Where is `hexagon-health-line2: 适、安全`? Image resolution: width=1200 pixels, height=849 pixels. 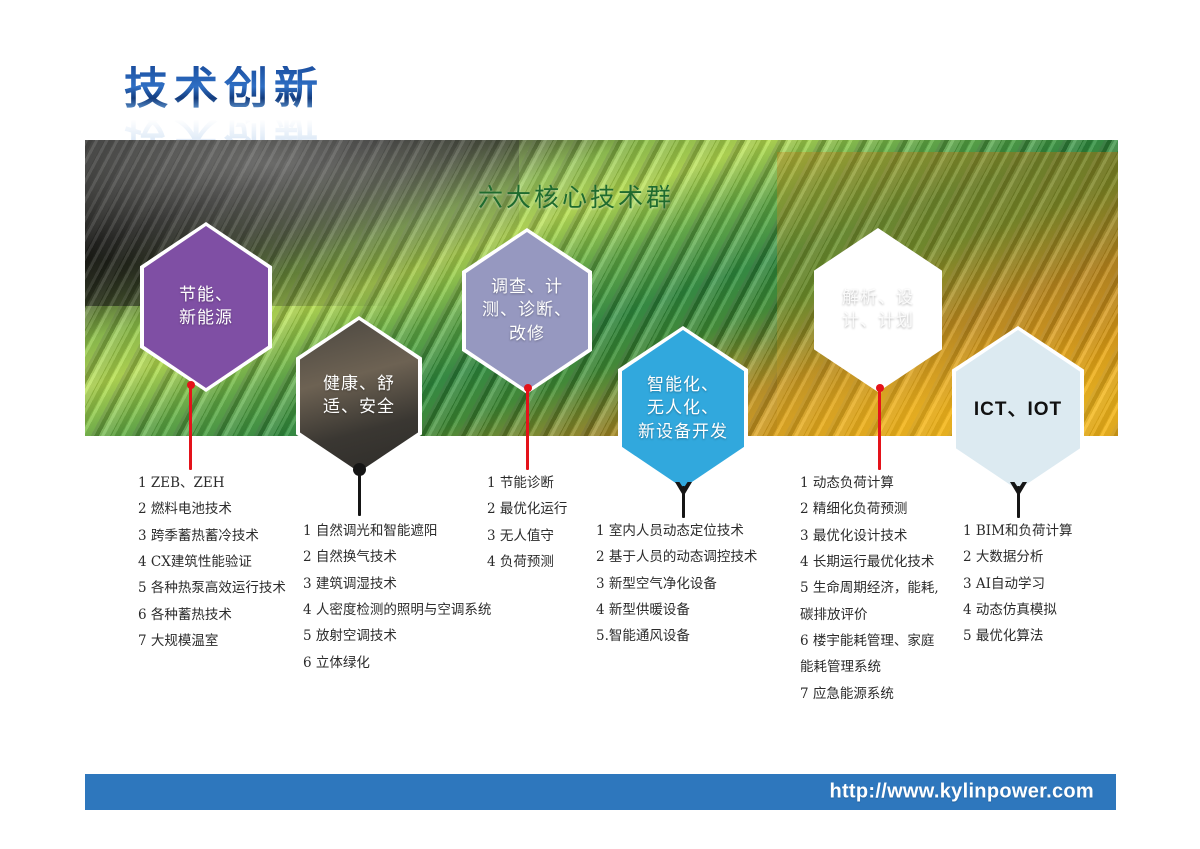 hexagon-health-line2: 适、安全 is located at coordinates (359, 407).